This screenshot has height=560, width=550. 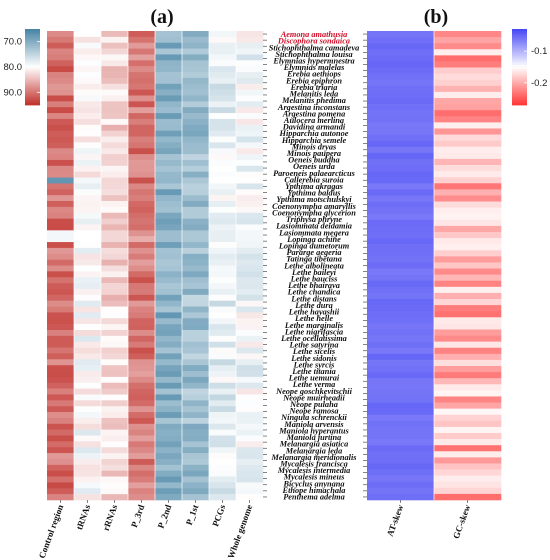 I want to click on species-label: Neope muirheadii, so click(x=313, y=397).